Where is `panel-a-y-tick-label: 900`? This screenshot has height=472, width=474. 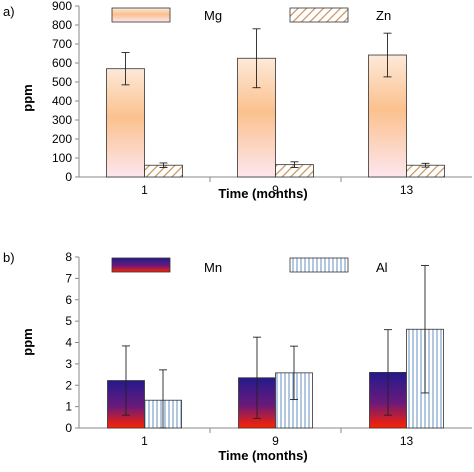
panel-a-y-tick-label: 900 is located at coordinates (62, 6).